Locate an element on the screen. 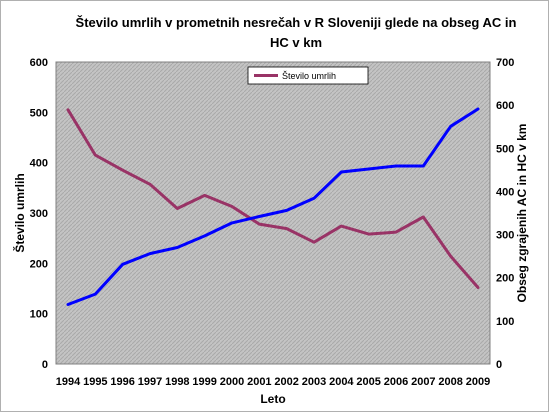  y-right-tick-label: 600 is located at coordinates (505, 106).